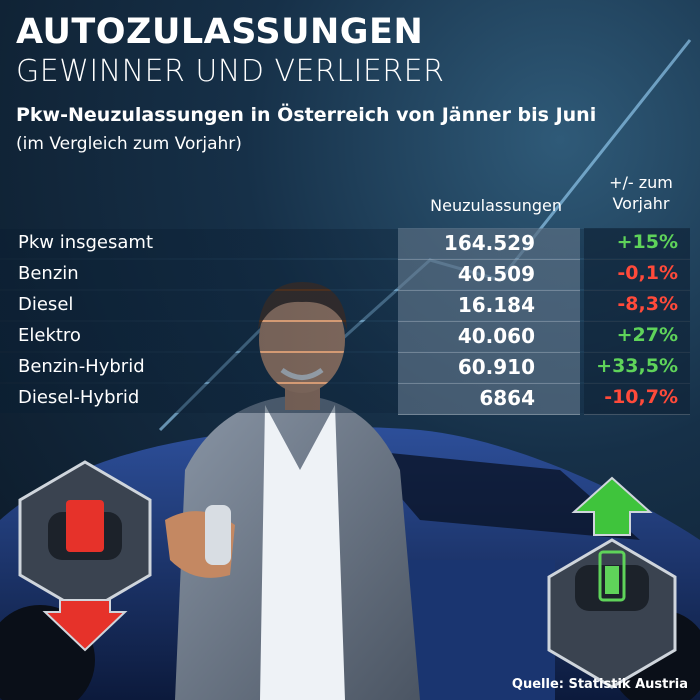 The image size is (700, 700). What do you see at coordinates (48, 273) in the screenshot?
I see `row-label: Benzin` at bounding box center [48, 273].